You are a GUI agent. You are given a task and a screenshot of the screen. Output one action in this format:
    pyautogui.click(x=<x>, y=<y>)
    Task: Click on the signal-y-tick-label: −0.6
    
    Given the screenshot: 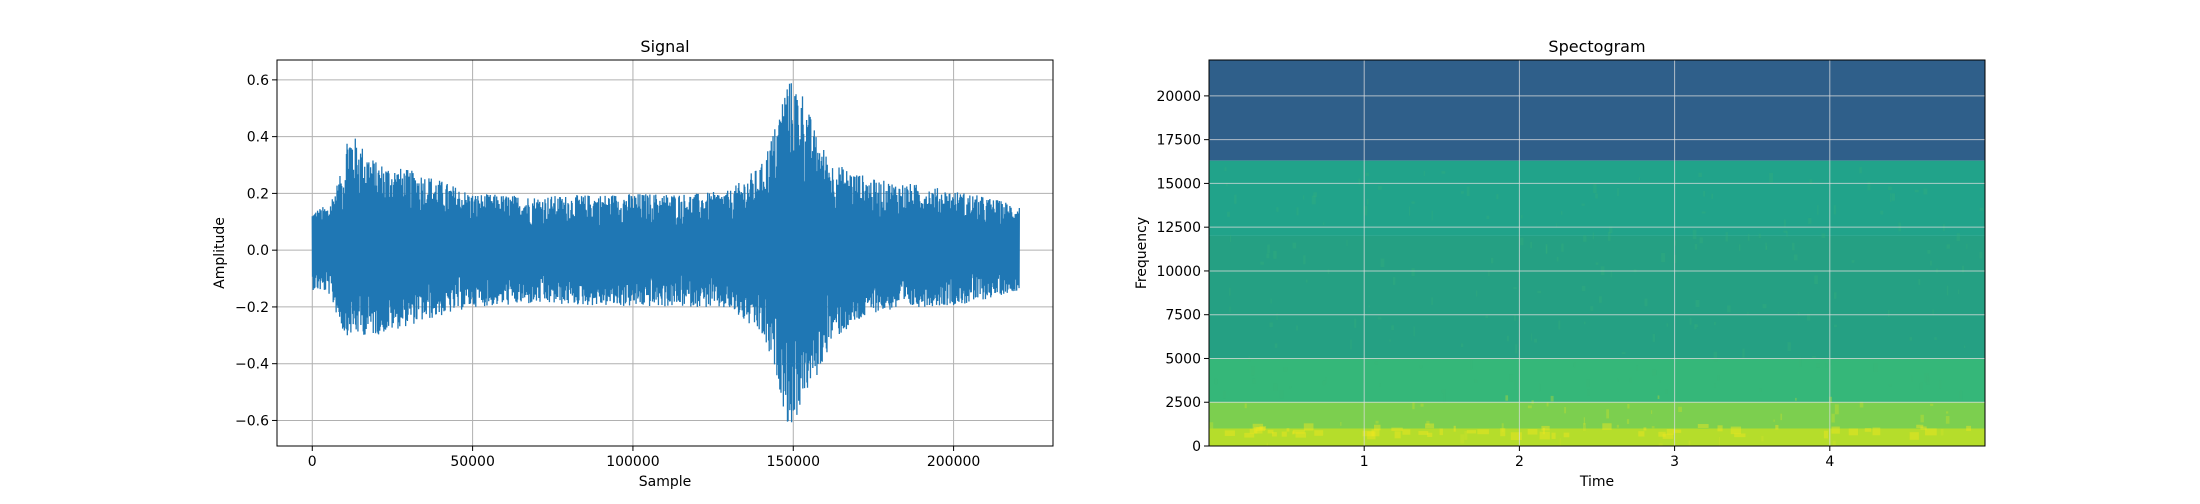 What is the action you would take?
    pyautogui.click(x=252, y=421)
    